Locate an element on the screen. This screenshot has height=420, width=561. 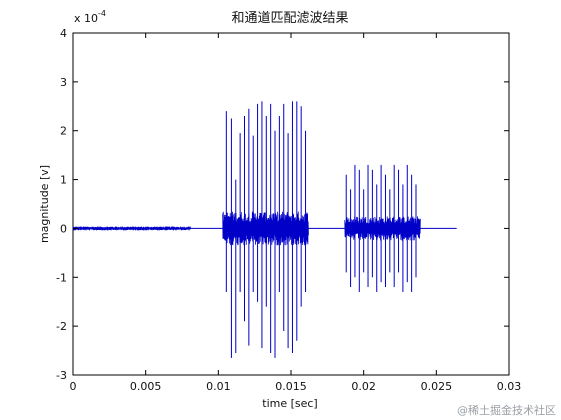
x-tick-label: 0.03 is located at coordinates (509, 386).